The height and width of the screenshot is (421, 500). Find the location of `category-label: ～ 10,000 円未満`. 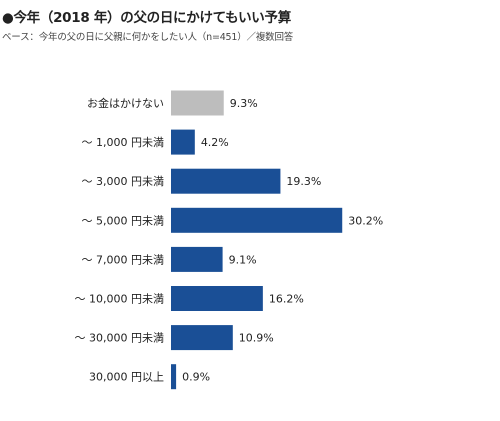

category-label: ～ 10,000 円未満 is located at coordinates (119, 299).